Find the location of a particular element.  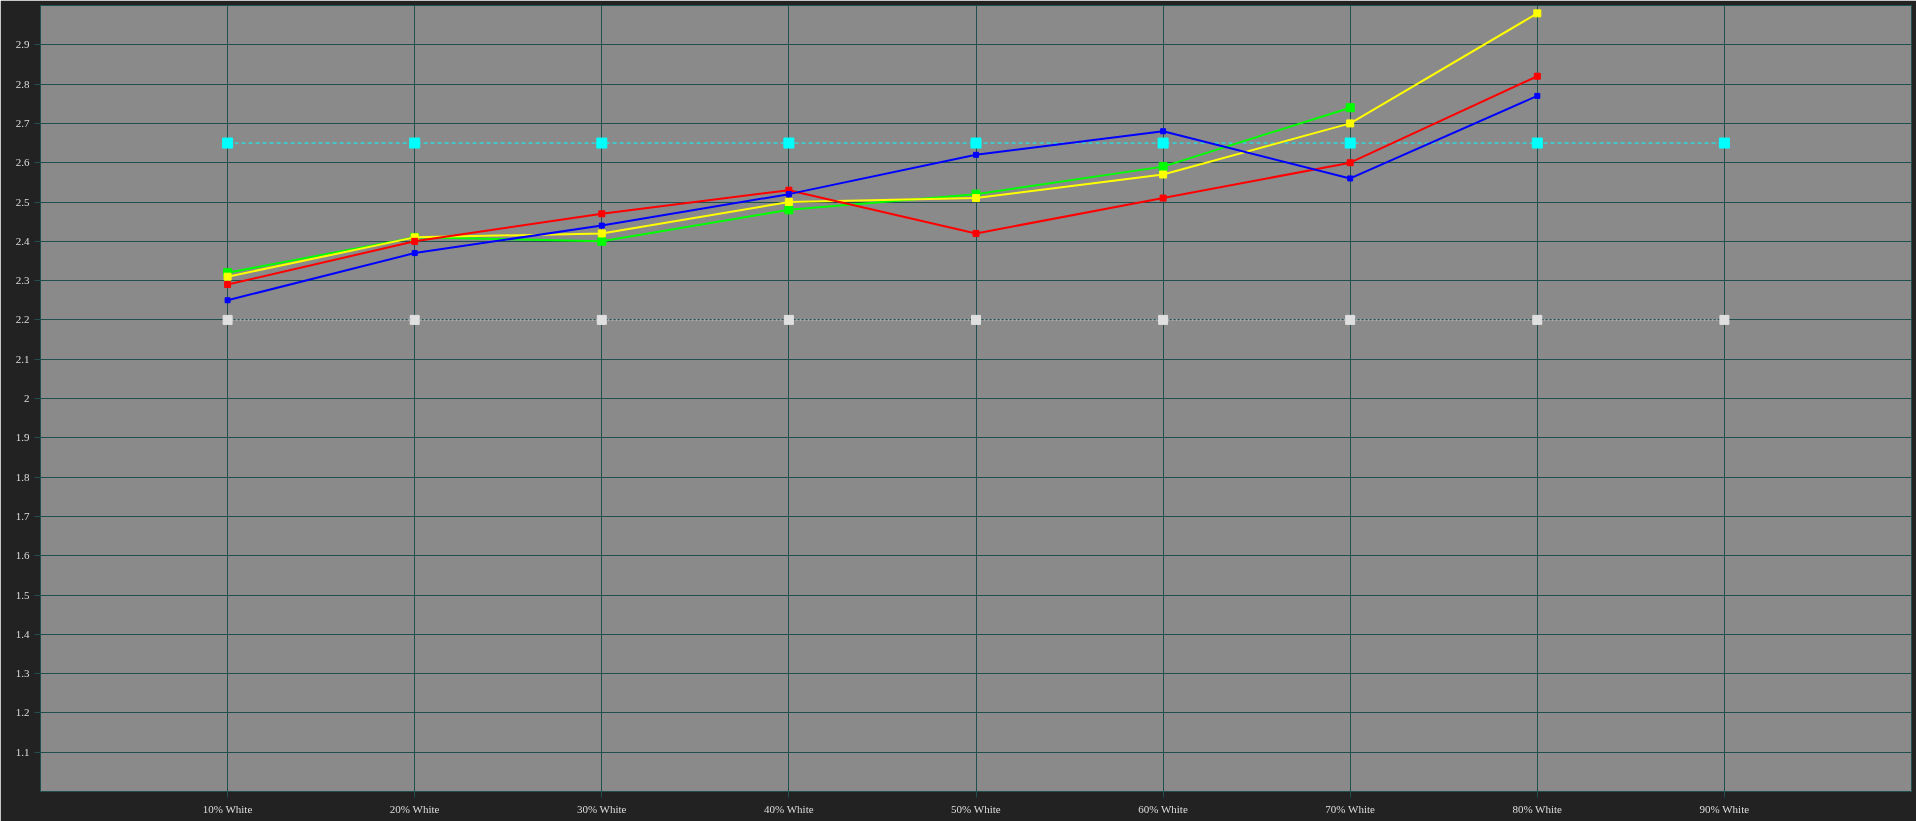

y-tick-label: 1.8 is located at coordinates (22, 476).